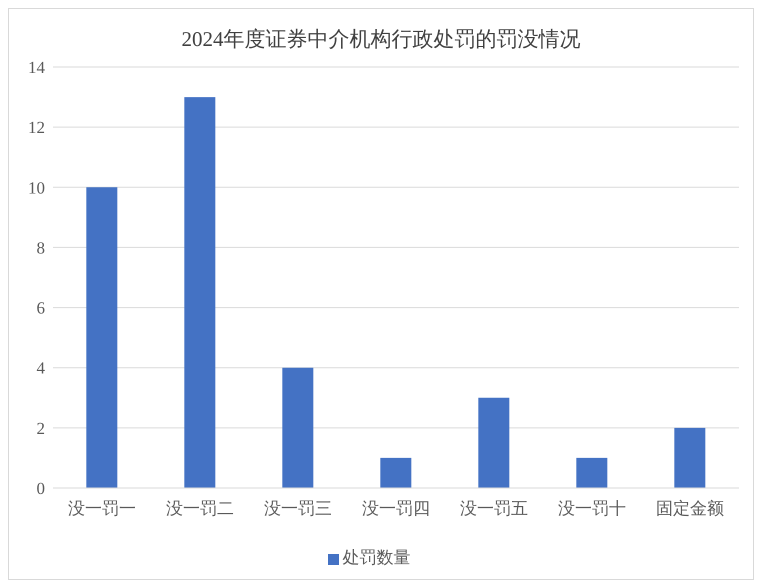 The height and width of the screenshot is (588, 762). Describe the element at coordinates (41, 368) in the screenshot. I see `y-tick-label: 4` at that location.